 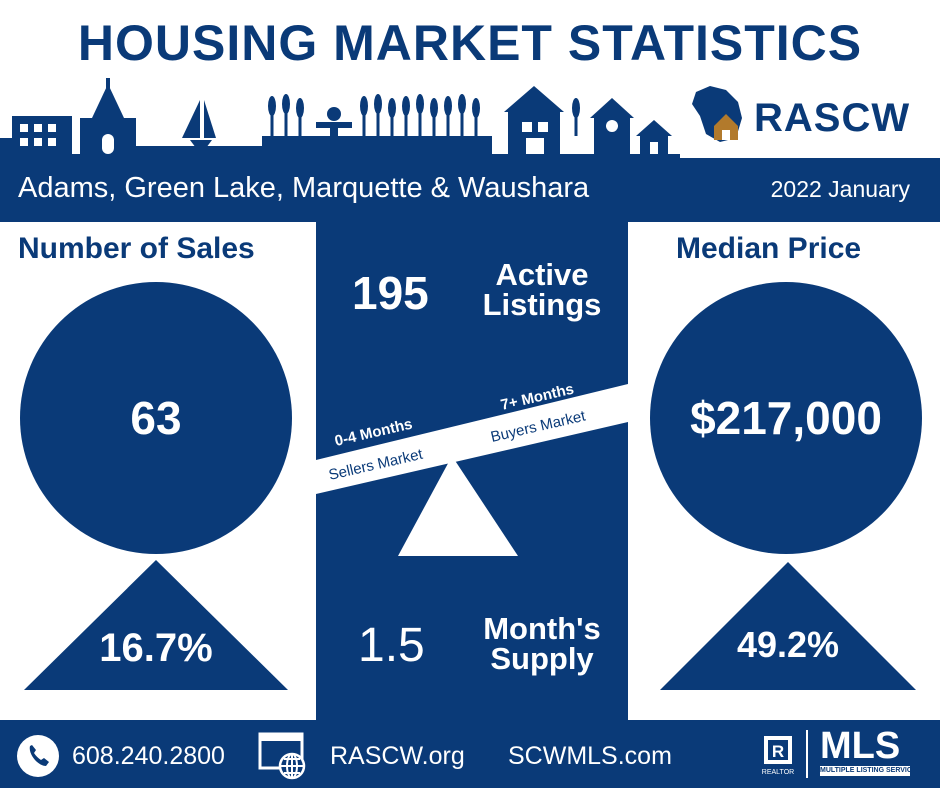 What do you see at coordinates (860, 746) in the screenshot?
I see `mls-logo-text: MLS` at bounding box center [860, 746].